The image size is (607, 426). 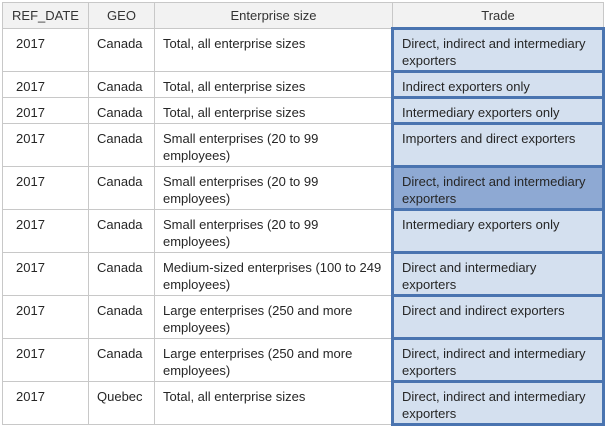 I want to click on cell-trade: Importers and direct exporters, so click(x=498, y=145).